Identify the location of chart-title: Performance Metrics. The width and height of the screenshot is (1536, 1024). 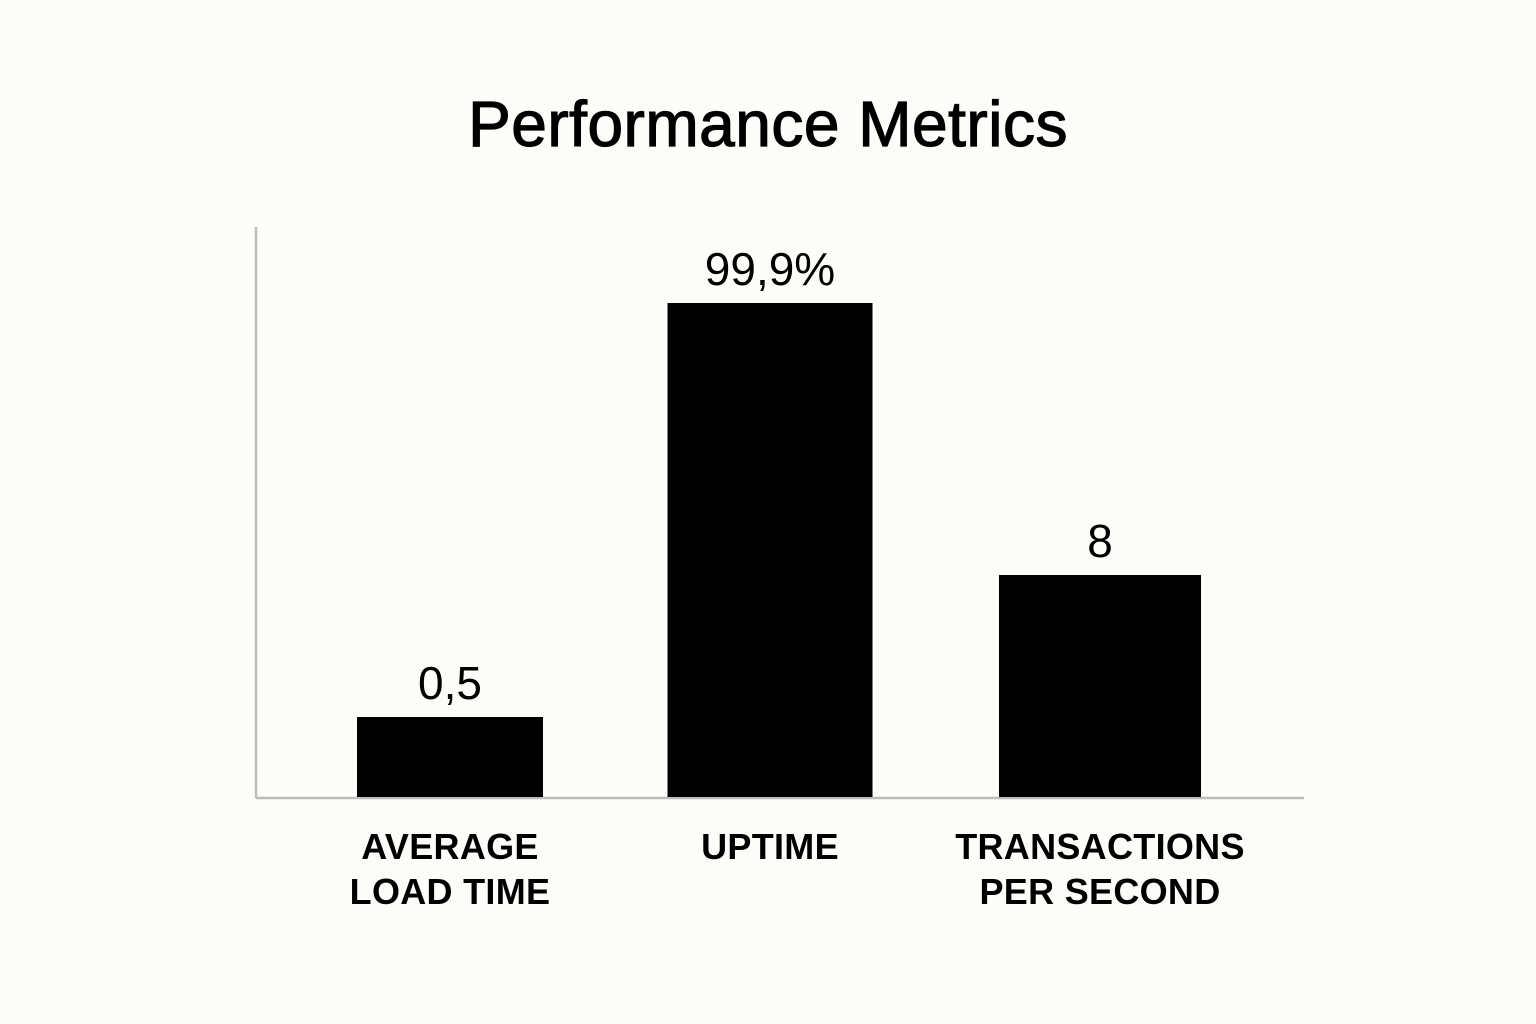
(767, 123).